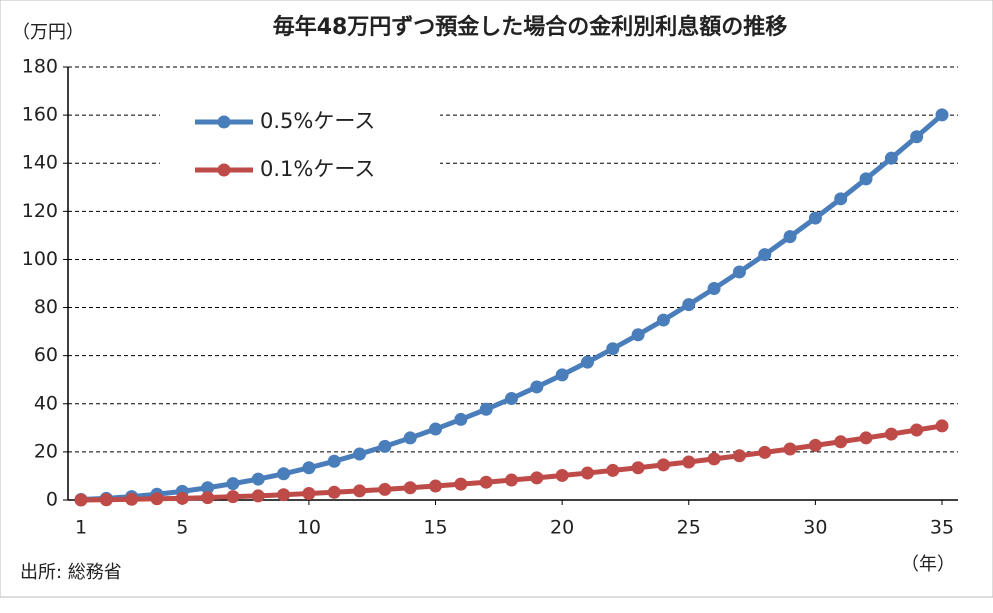 The image size is (993, 613). What do you see at coordinates (815, 528) in the screenshot?
I see `x-tick-label: 30` at bounding box center [815, 528].